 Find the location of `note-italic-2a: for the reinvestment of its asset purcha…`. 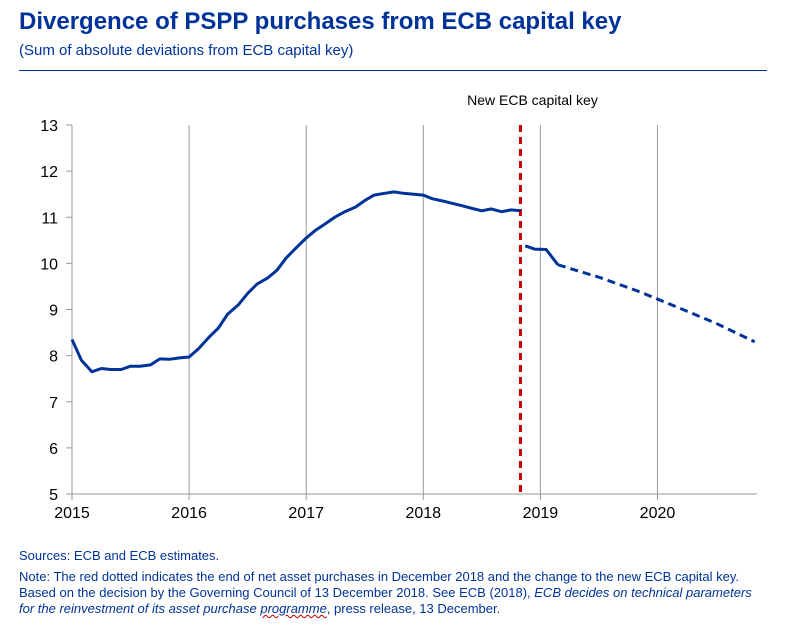

note-italic-2a: for the reinvestment of its asset purcha… is located at coordinates (140, 608).